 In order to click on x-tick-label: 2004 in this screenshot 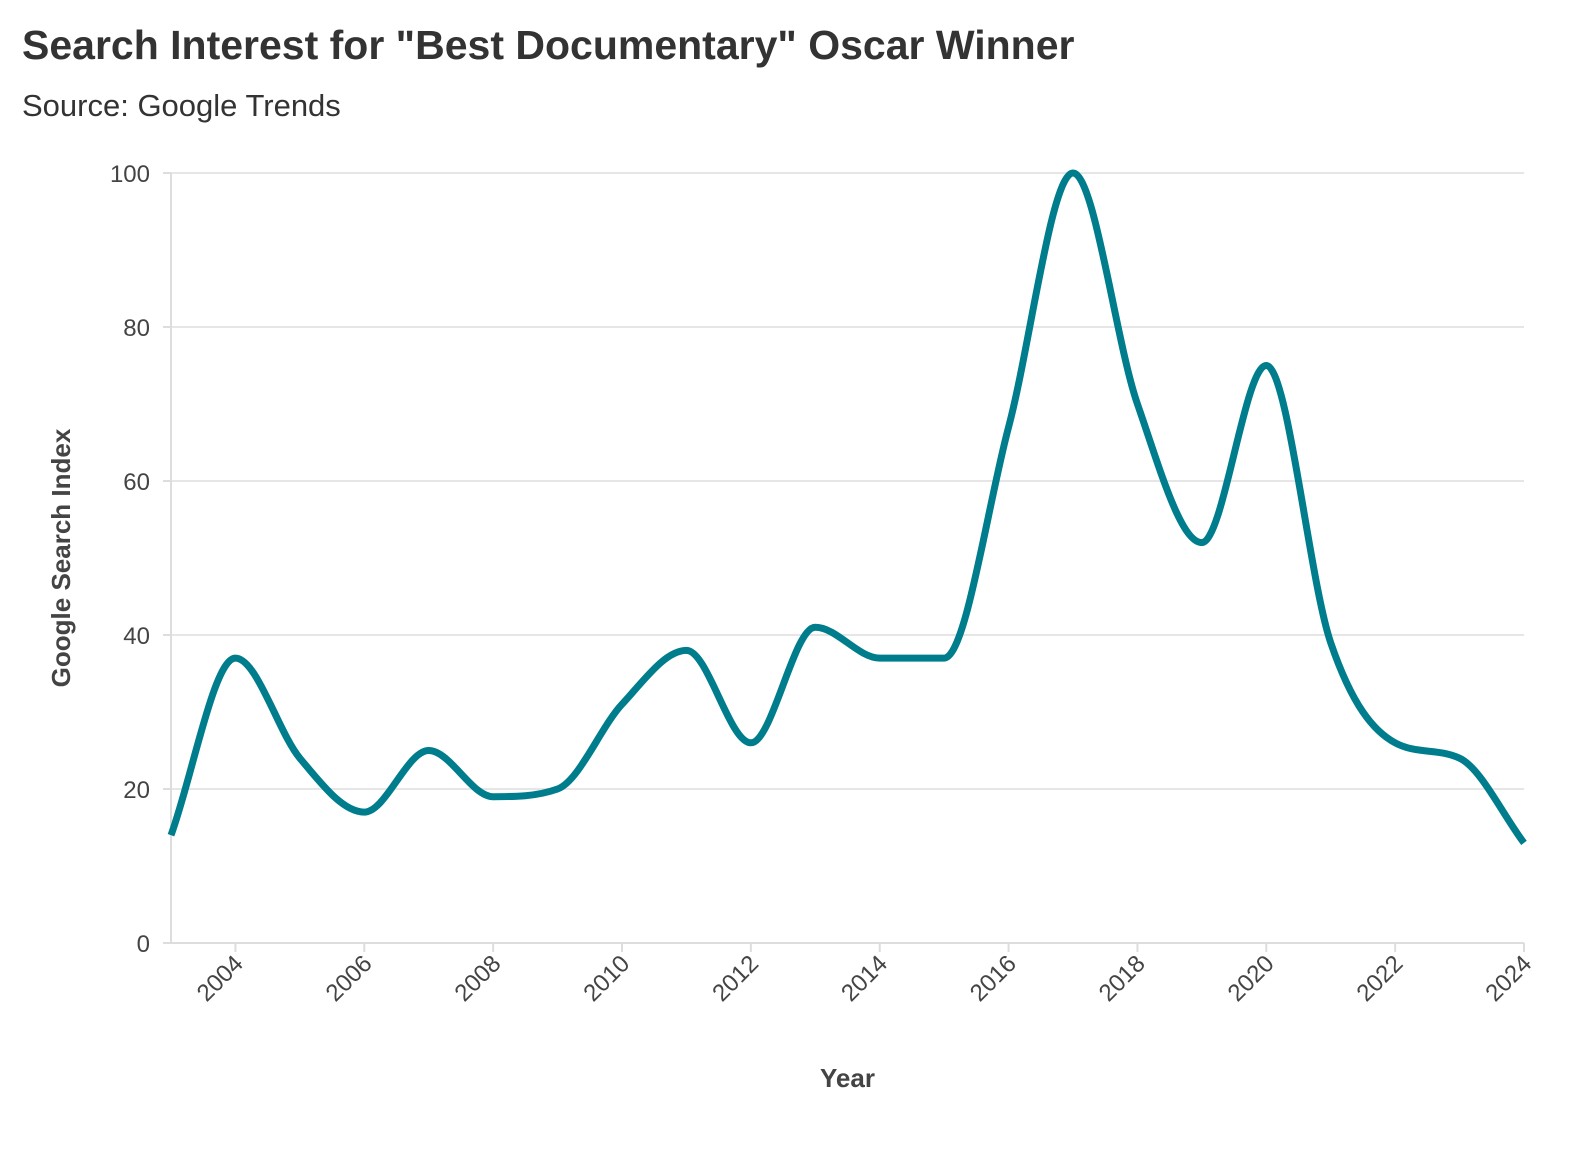, I will do `click(220, 978)`.